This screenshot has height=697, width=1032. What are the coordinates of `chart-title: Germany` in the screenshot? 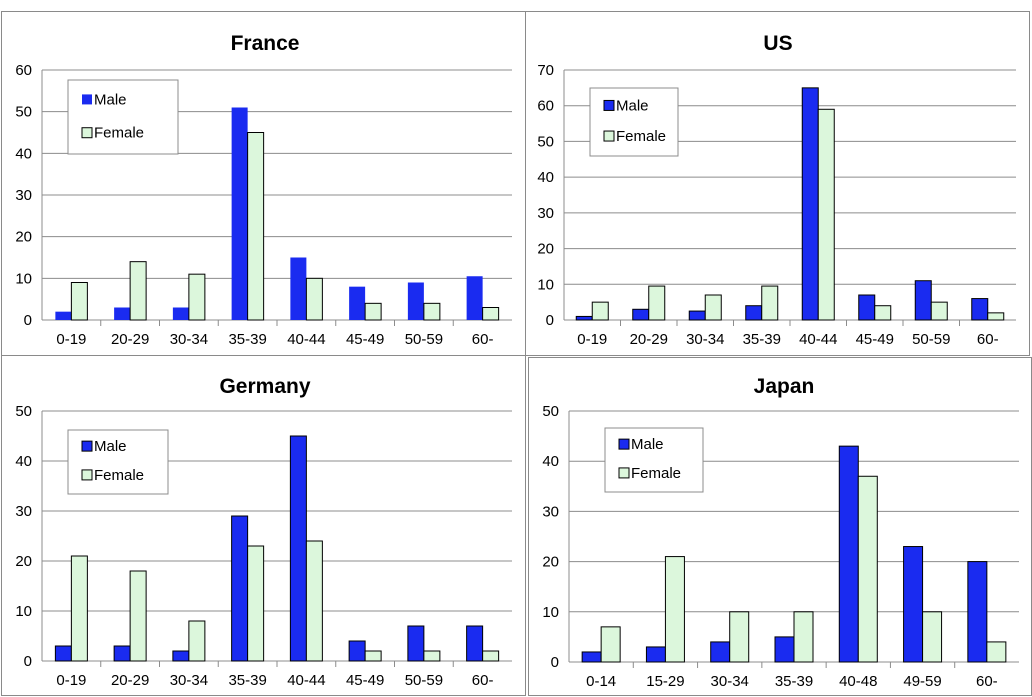 It's located at (264, 386).